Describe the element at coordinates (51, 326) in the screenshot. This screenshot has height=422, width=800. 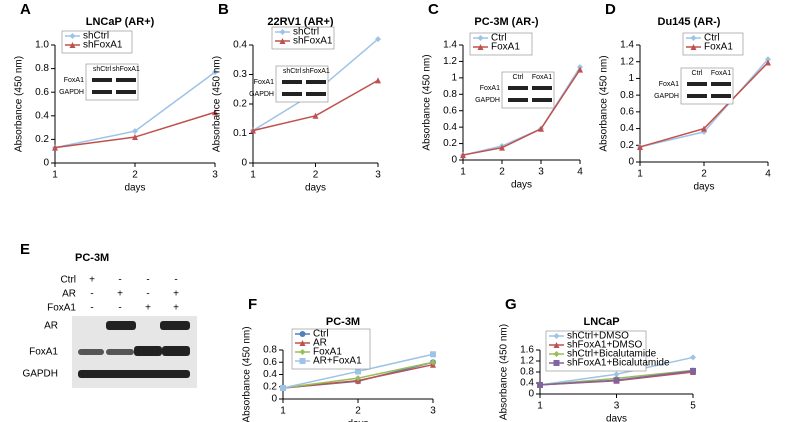
I see `band-label: AR` at that location.